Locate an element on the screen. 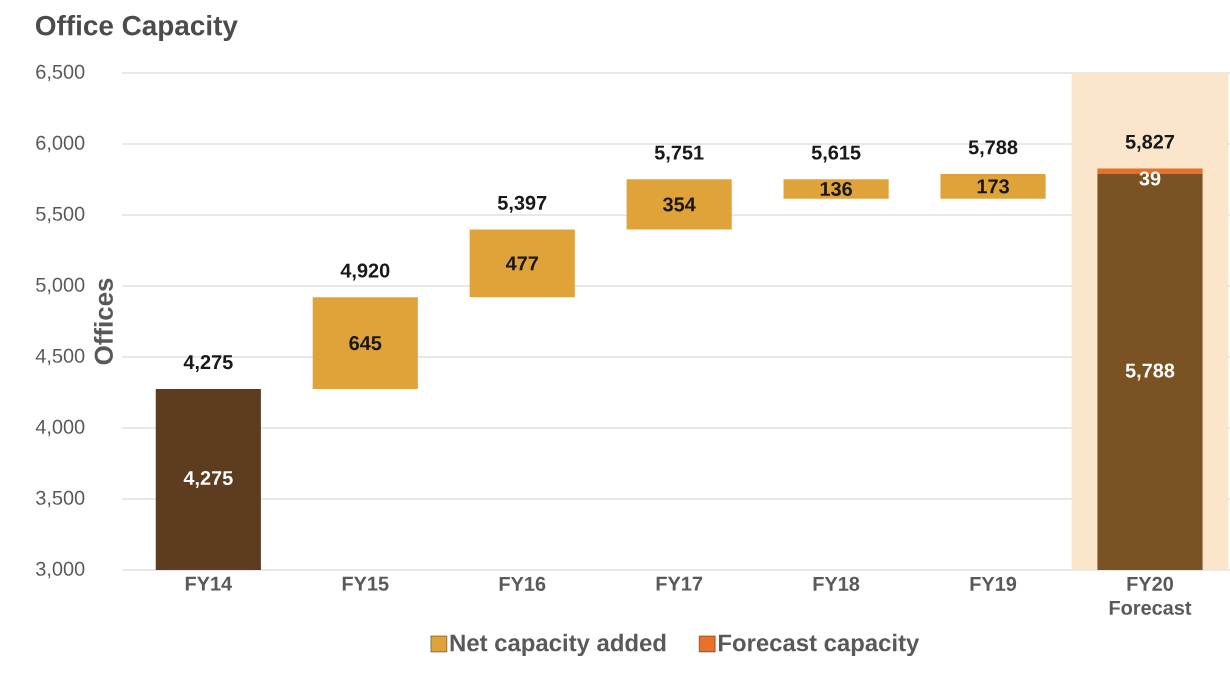  chart-title: Office Capacity is located at coordinates (136, 28).